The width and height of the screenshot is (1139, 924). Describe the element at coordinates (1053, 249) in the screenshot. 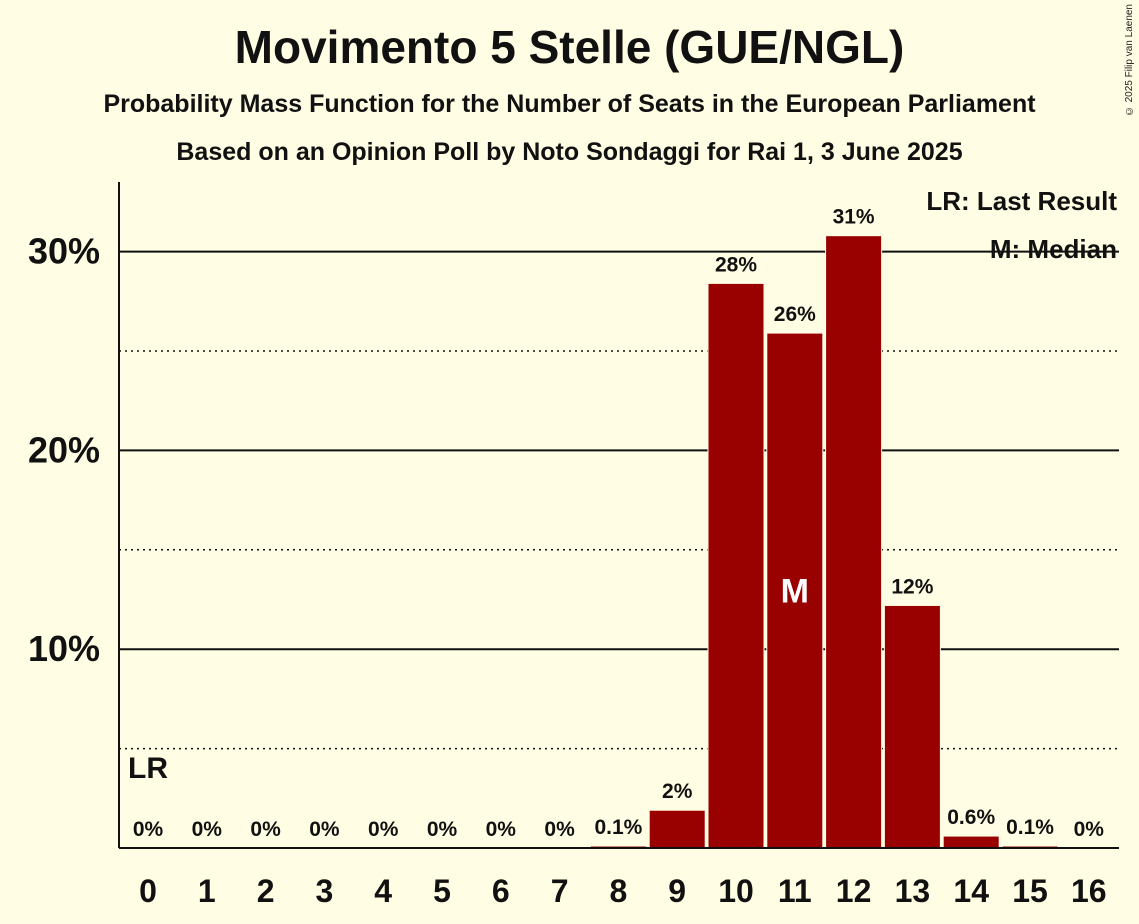

I see `legend-median: M: Median` at that location.